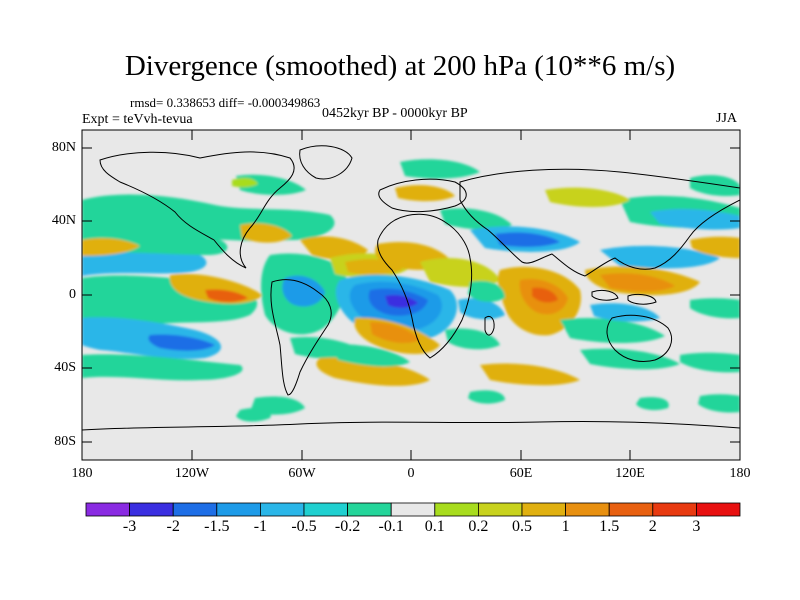 This screenshot has width=800, height=600. Describe the element at coordinates (565, 526) in the screenshot. I see `colorbar-label: 1` at that location.